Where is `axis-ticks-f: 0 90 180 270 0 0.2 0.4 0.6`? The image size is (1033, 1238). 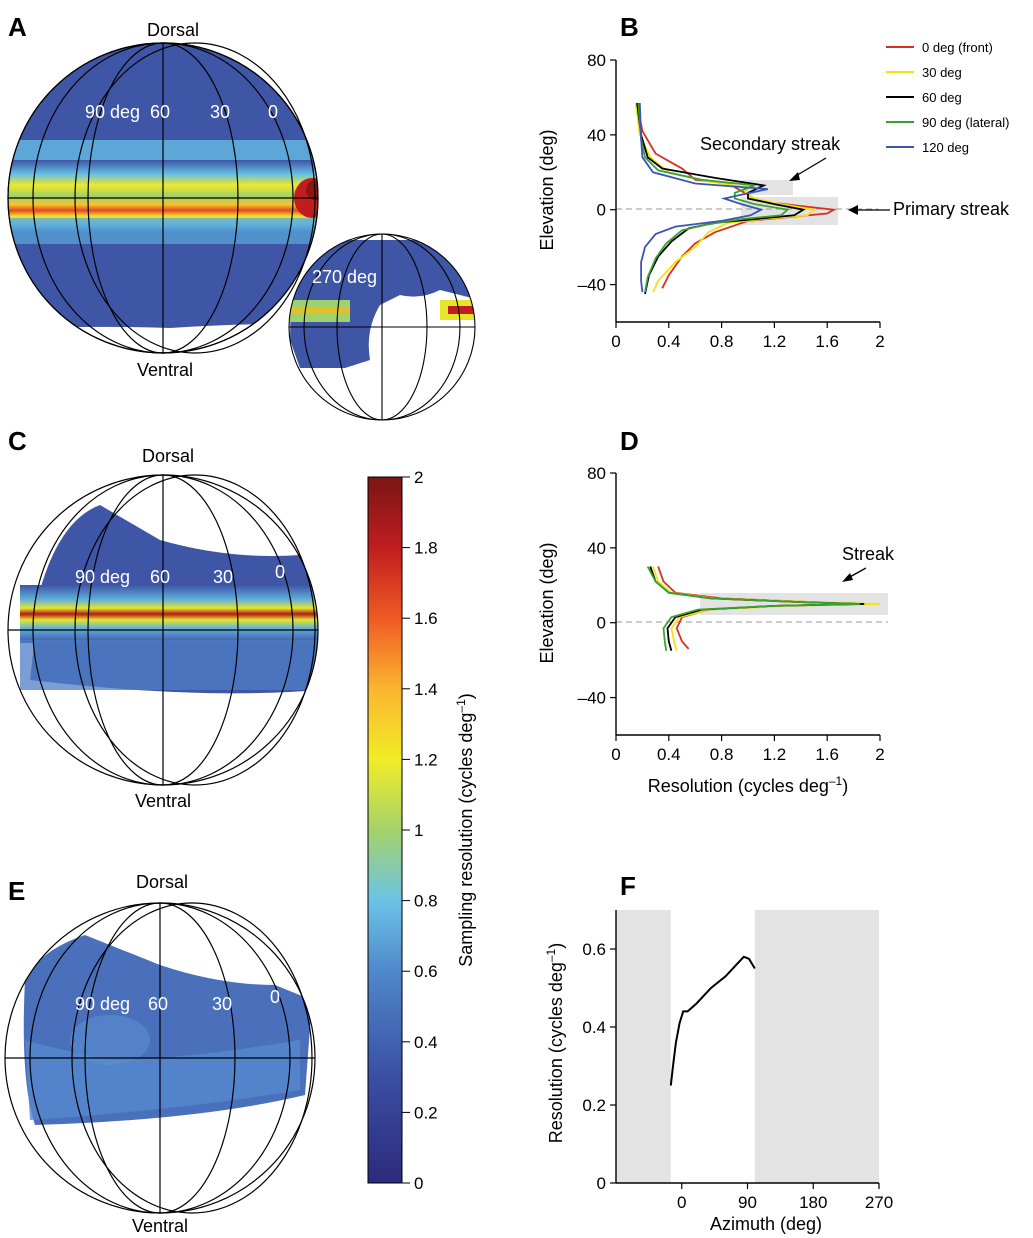
axis-ticks-f: 0 90 180 270 0 0.2 0.4 0.6 is located at coordinates (737, 1076).